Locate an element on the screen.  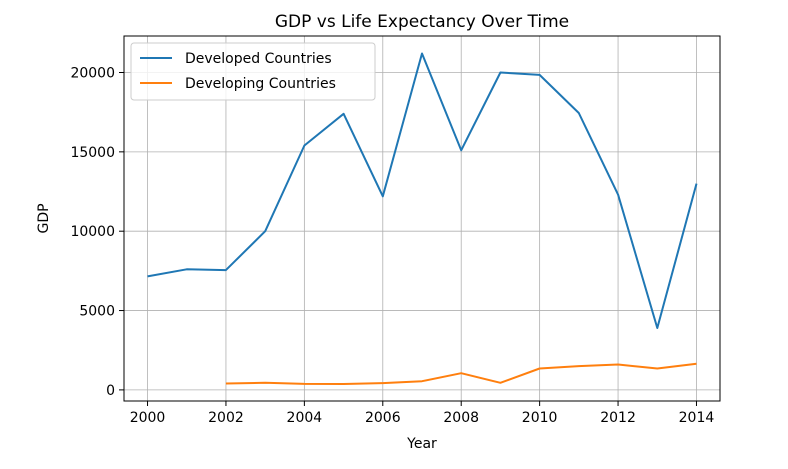
x-tick-label: 2008 is located at coordinates (461, 418).